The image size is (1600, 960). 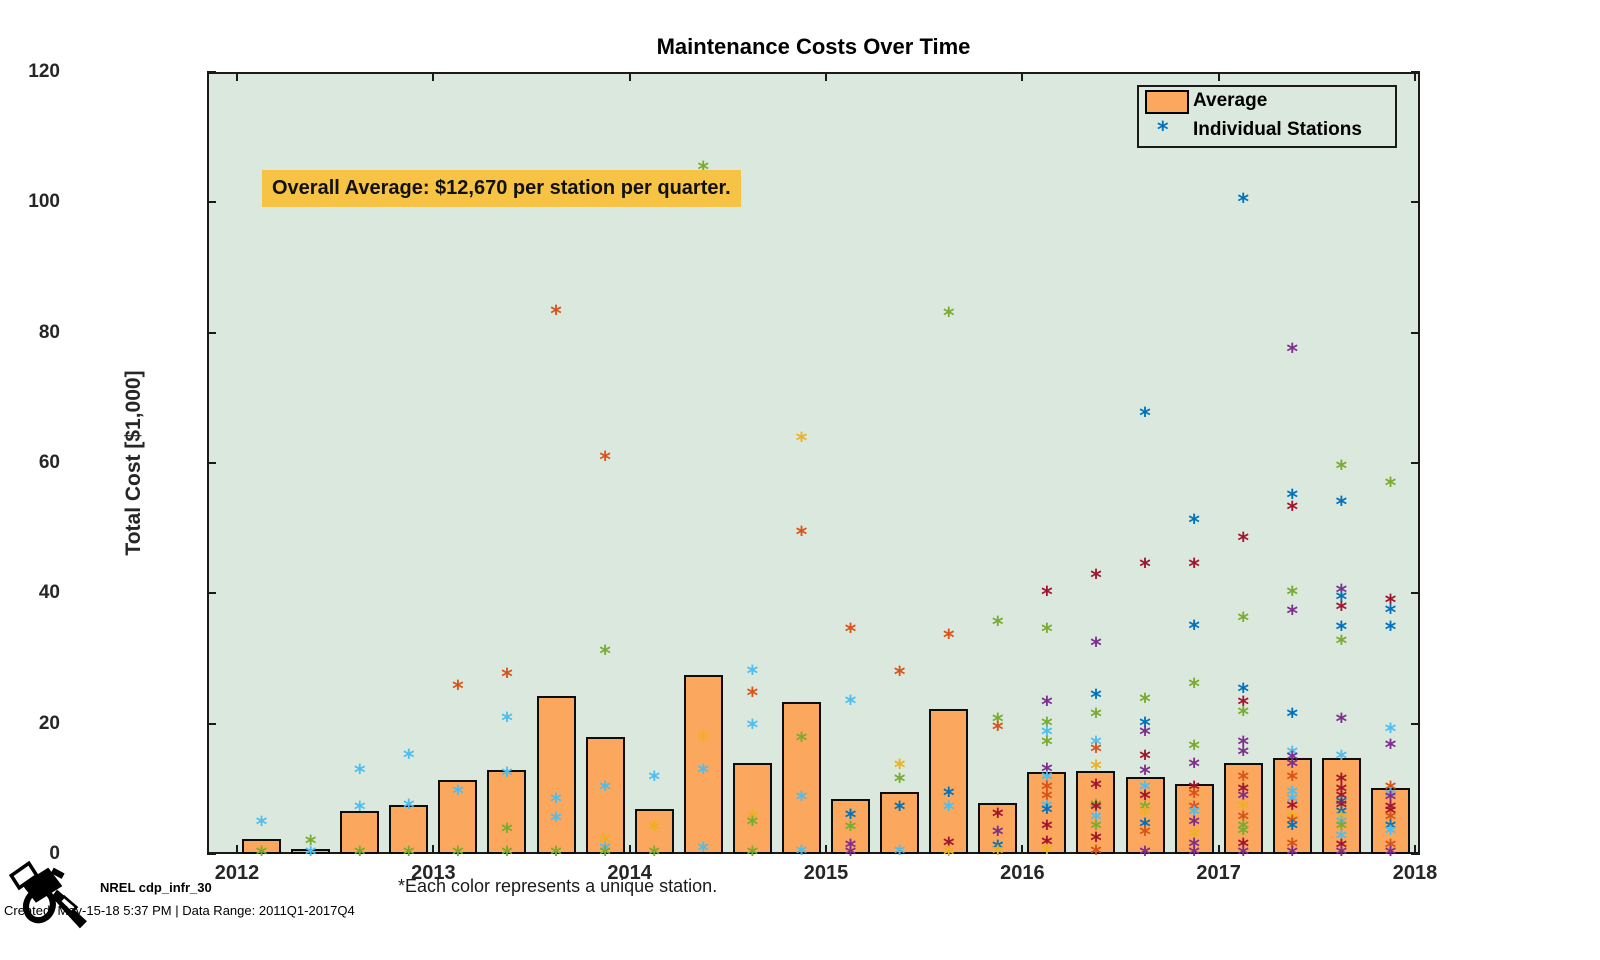 What do you see at coordinates (360, 832) in the screenshot?
I see `bar-2012Q3` at bounding box center [360, 832].